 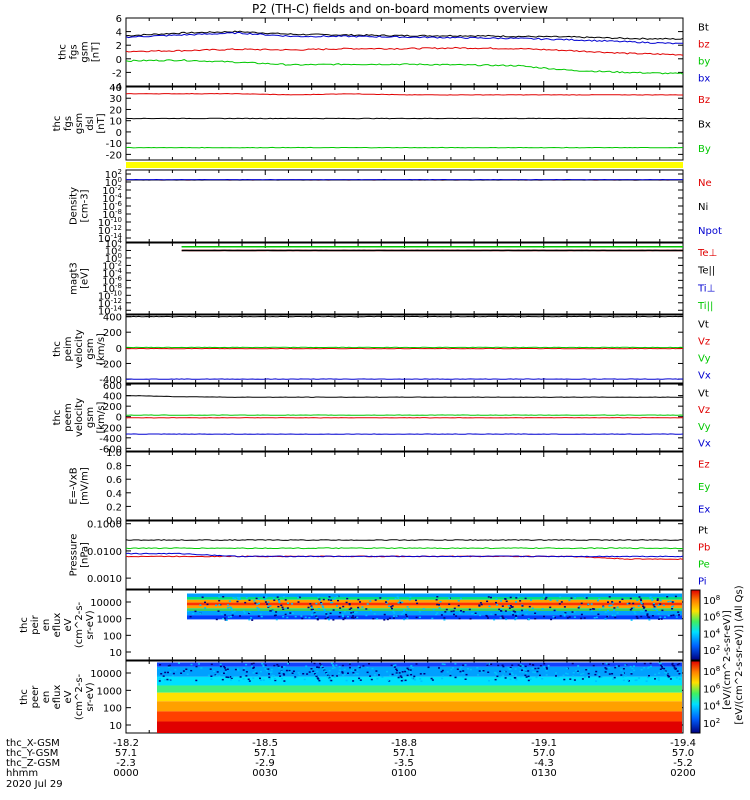 I want to click on y-tick-label: 10-2, so click(x=112, y=265).